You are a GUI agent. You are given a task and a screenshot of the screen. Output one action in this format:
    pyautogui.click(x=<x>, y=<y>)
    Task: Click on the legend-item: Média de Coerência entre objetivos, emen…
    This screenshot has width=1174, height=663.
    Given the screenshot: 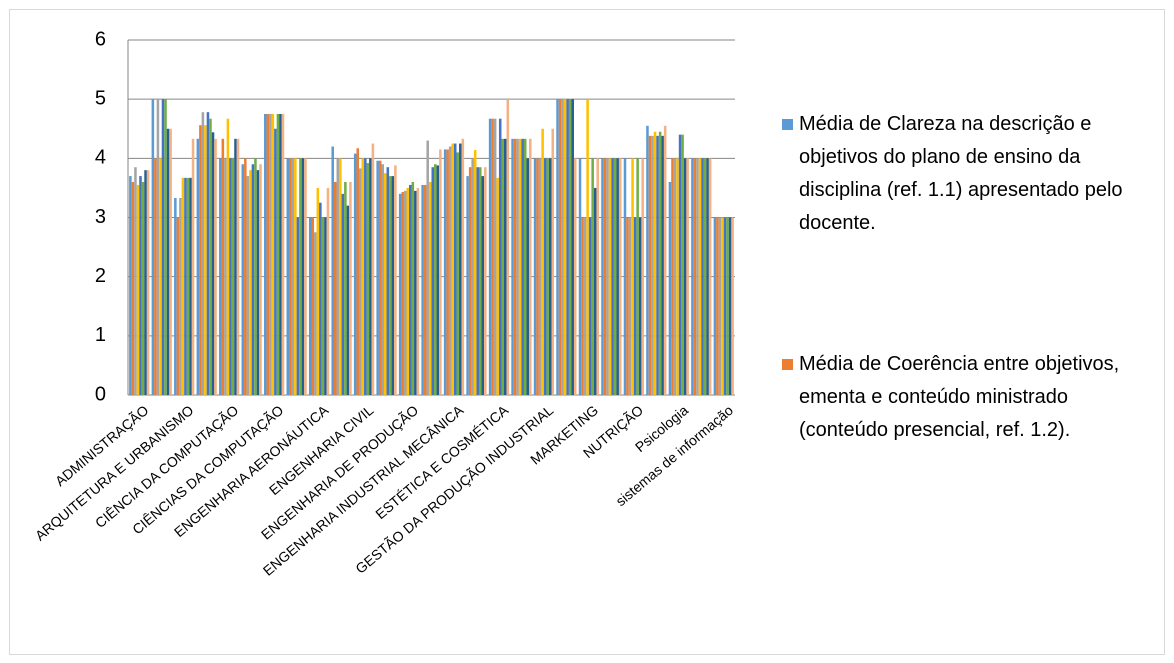 What is the action you would take?
    pyautogui.click(x=972, y=397)
    